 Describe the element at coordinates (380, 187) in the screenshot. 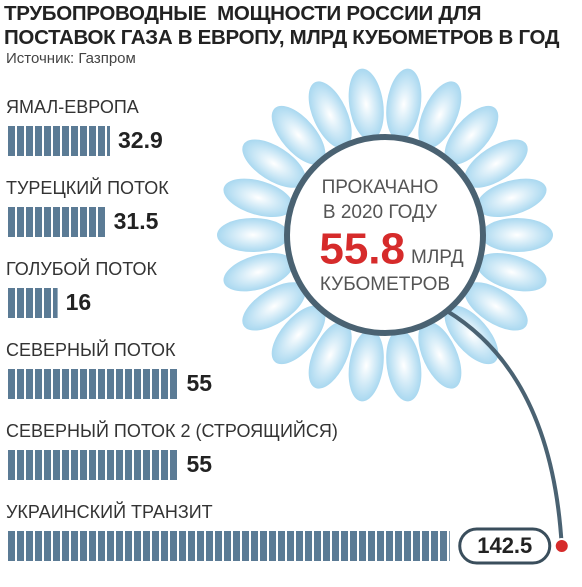

I see `annotation-text: ПРОКАЧАНО` at that location.